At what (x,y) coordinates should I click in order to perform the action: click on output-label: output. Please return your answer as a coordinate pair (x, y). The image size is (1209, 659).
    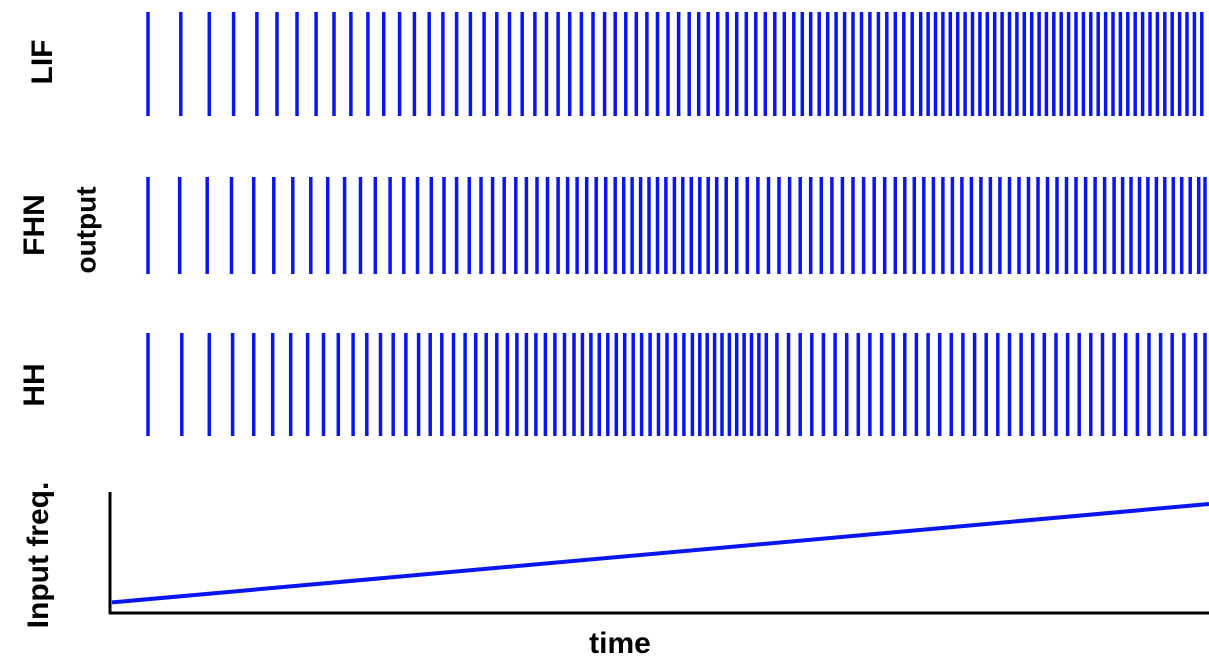
    Looking at the image, I should click on (85, 229).